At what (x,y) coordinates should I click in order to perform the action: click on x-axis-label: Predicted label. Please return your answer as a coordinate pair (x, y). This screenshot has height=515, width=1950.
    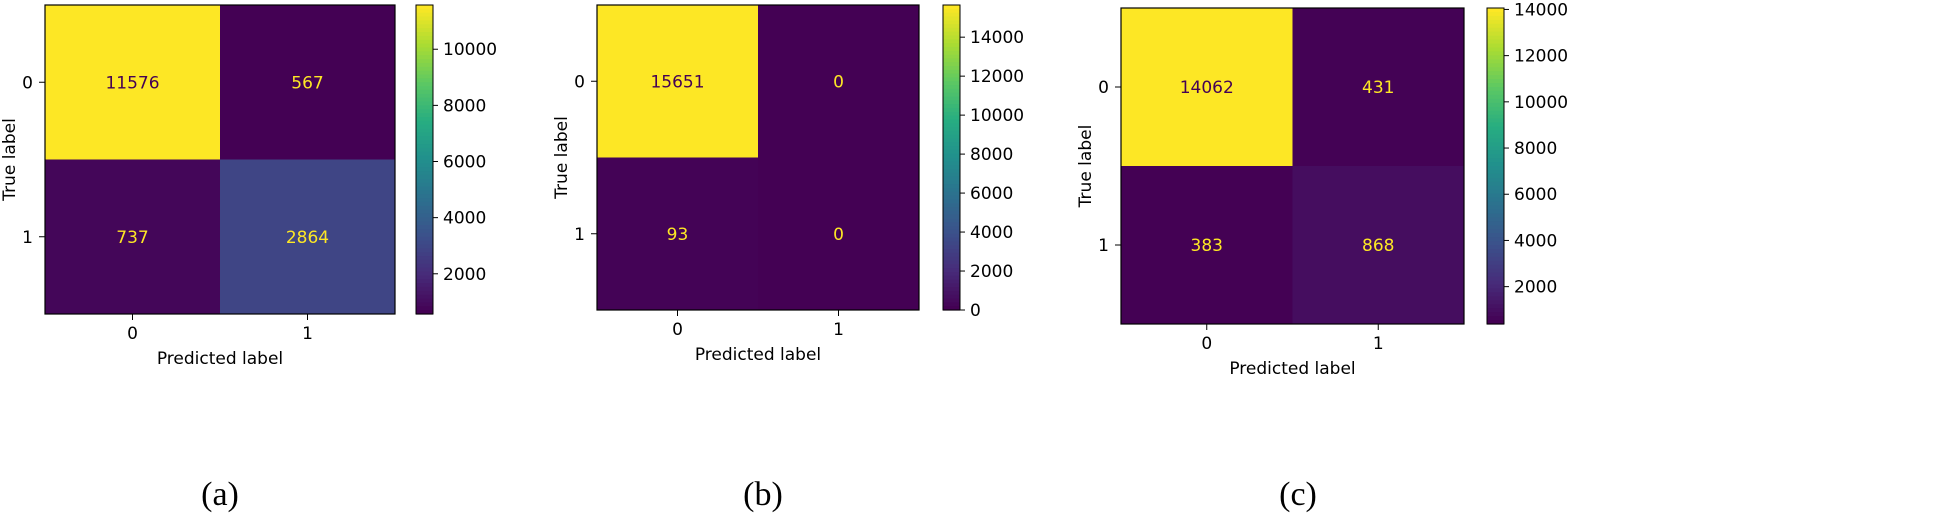
    Looking at the image, I should click on (758, 355).